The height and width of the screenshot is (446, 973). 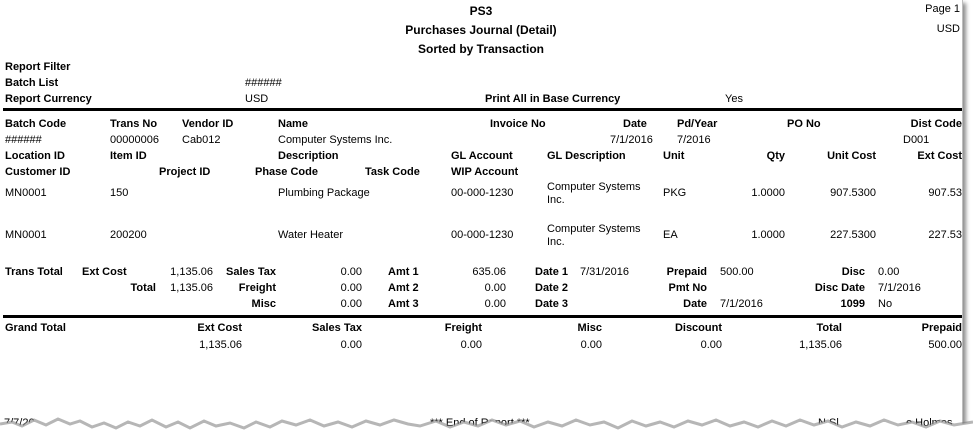 I want to click on batch-list-value: ######, so click(x=263, y=83).